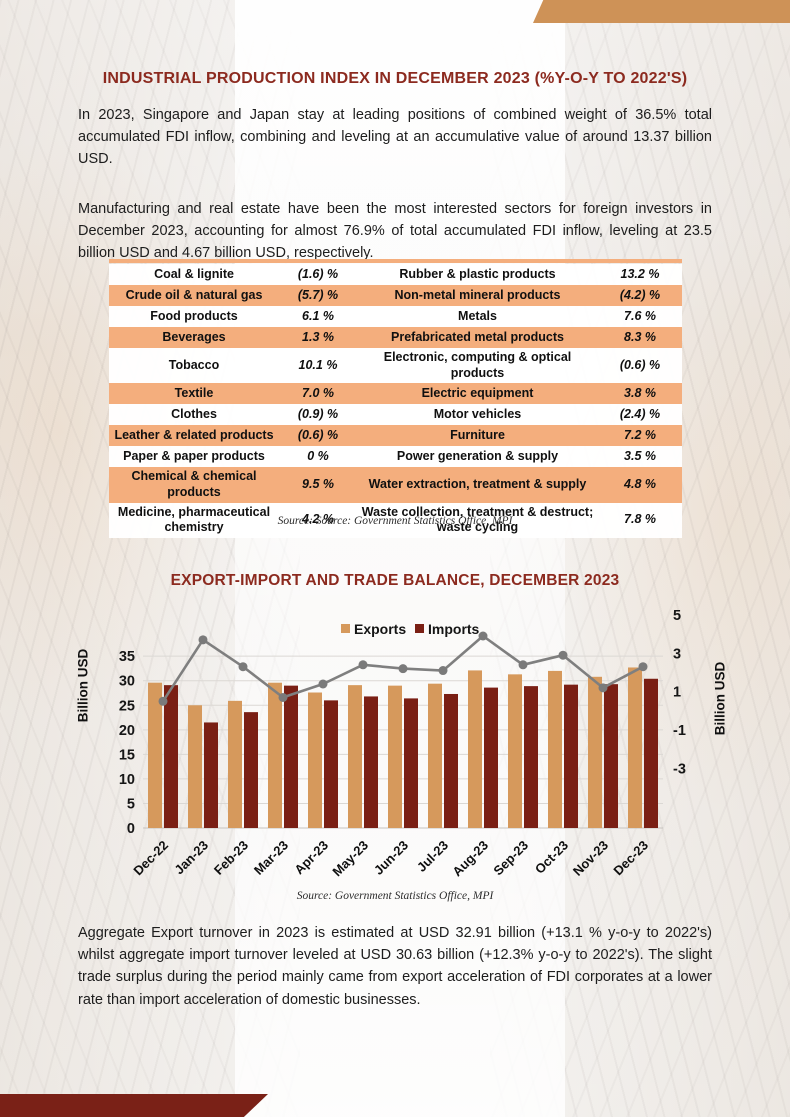 The image size is (790, 1117). I want to click on sector-label: Medicine, pharmaceutical chemistry, so click(194, 519).